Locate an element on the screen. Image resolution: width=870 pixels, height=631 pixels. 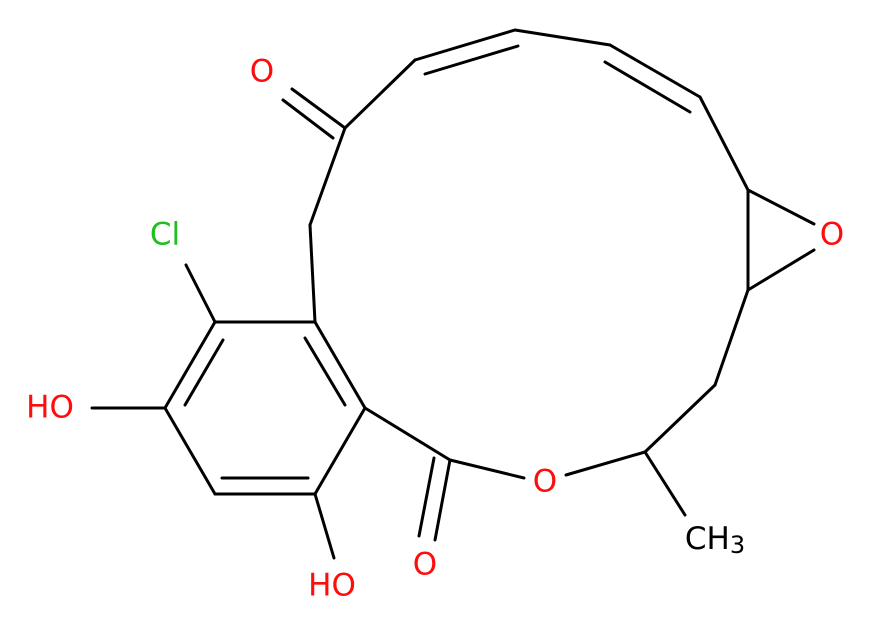
atom-label: CH3 is located at coordinates (715, 540).